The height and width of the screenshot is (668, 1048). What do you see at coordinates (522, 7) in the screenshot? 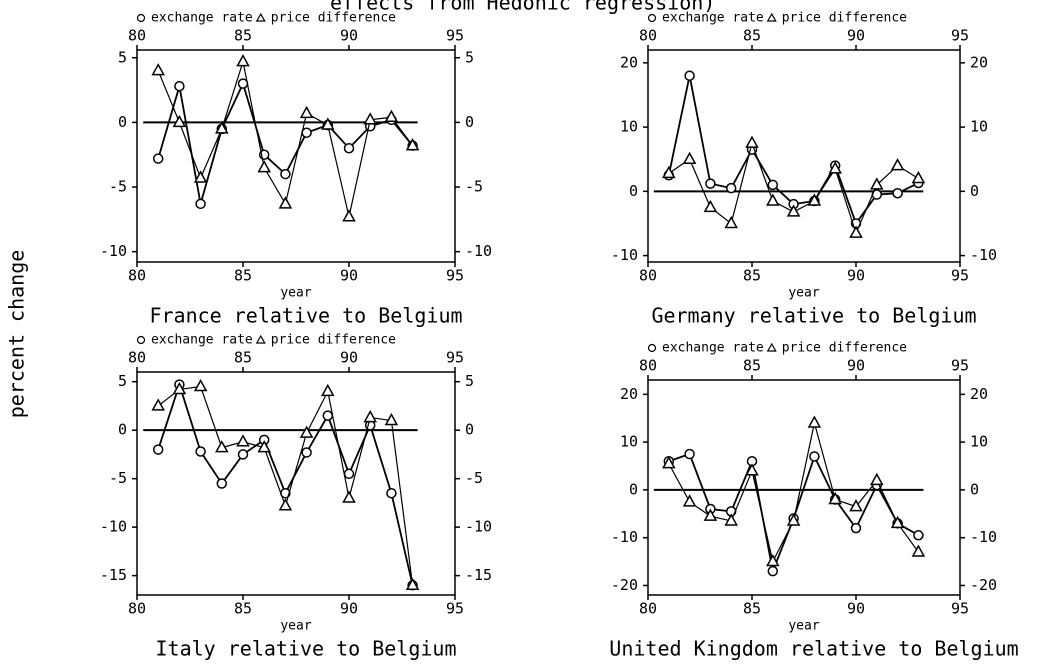
I see `page-title: effects from Hedonic regression)` at bounding box center [522, 7].